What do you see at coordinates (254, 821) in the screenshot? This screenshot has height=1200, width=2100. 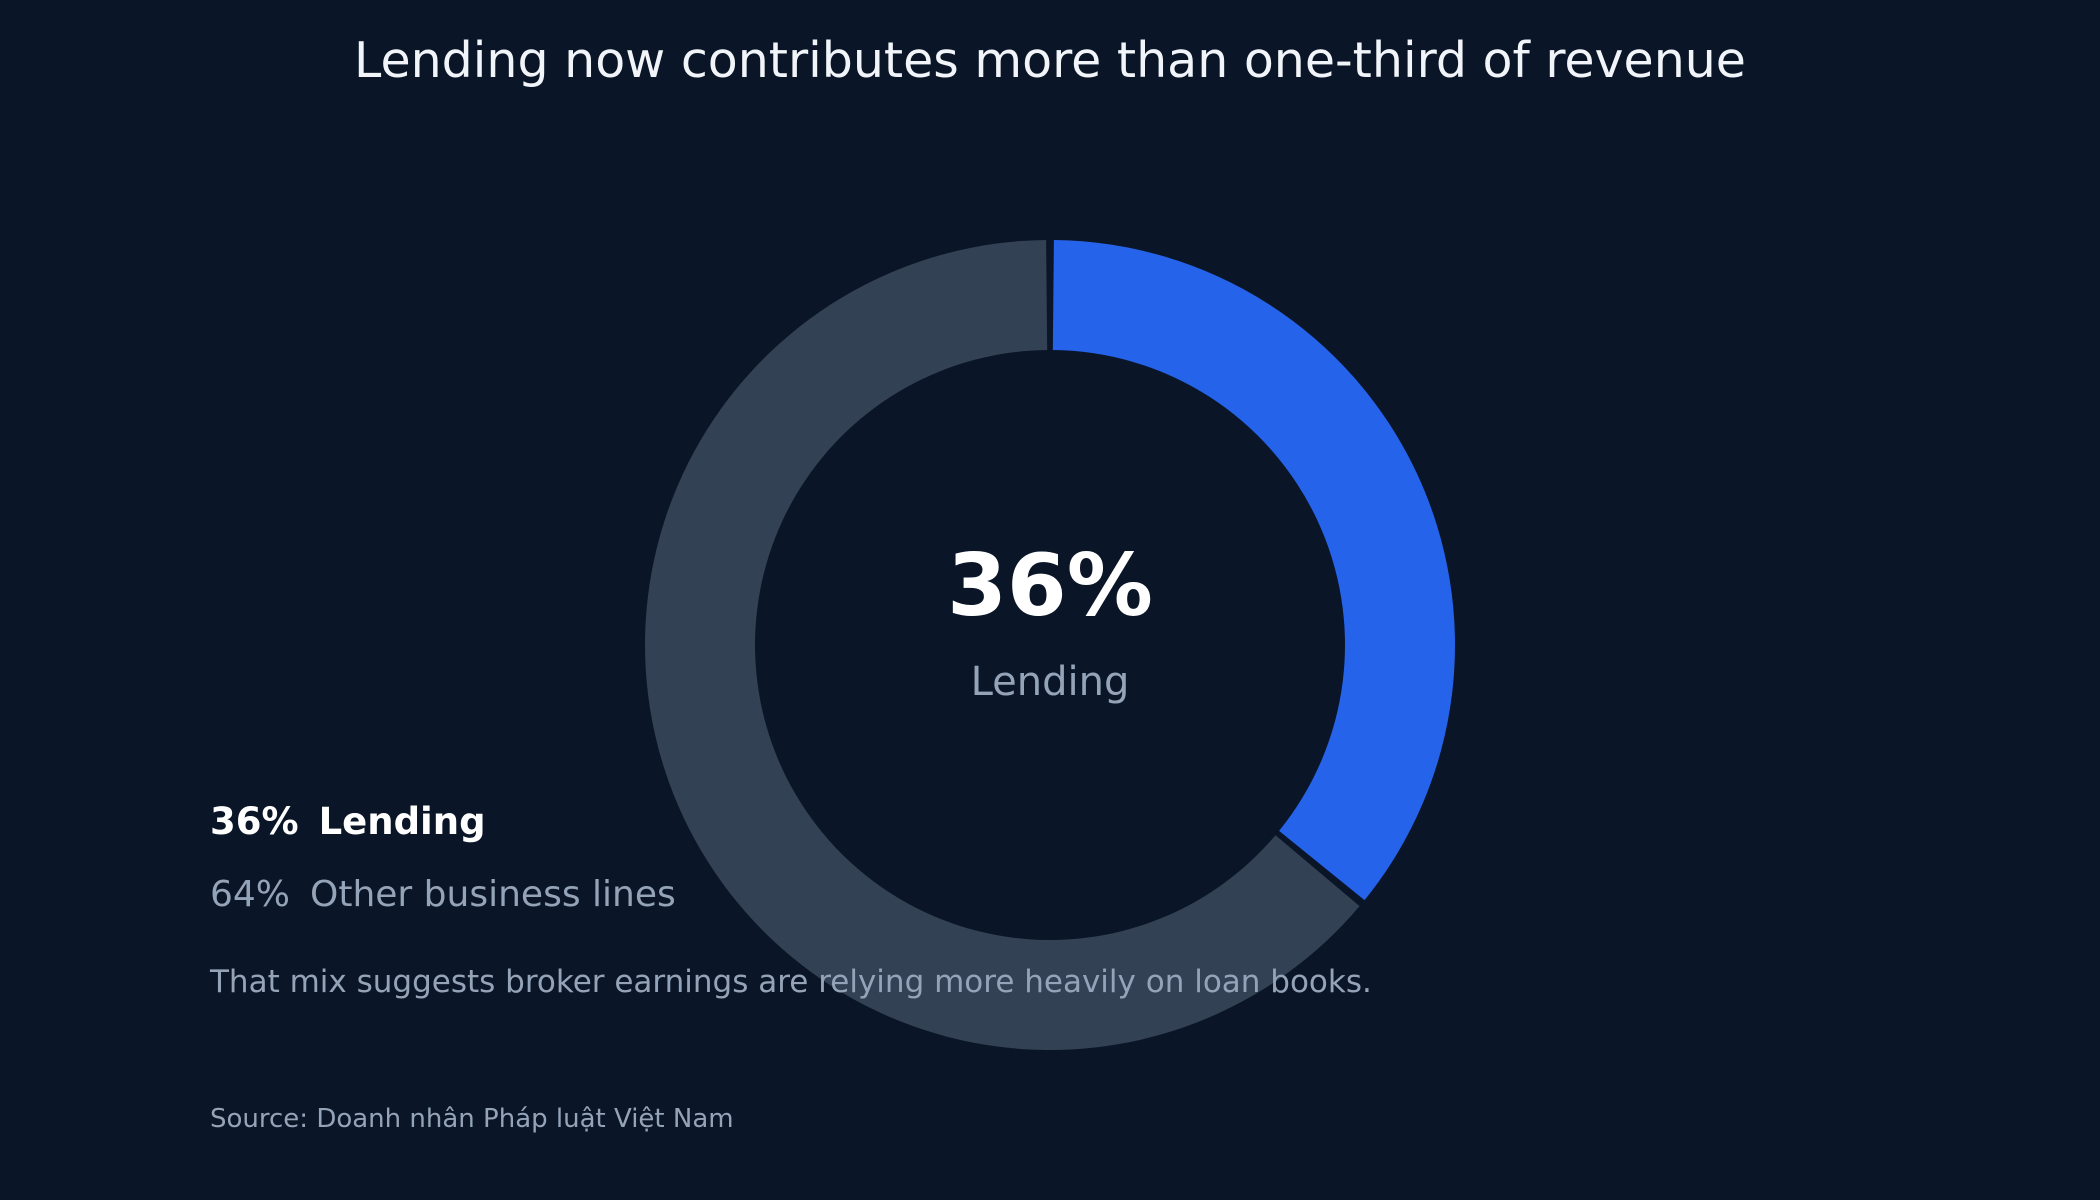 I see `legend-value: 36%` at bounding box center [254, 821].